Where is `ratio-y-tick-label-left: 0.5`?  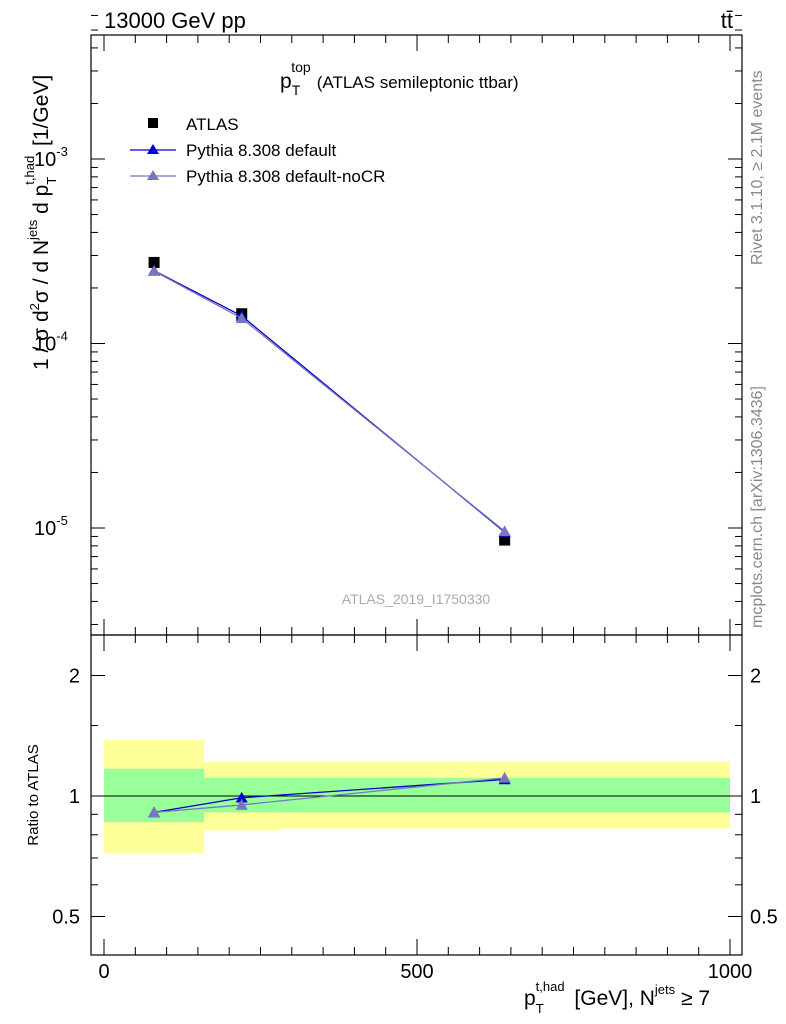
ratio-y-tick-label-left: 0.5 is located at coordinates (66, 918).